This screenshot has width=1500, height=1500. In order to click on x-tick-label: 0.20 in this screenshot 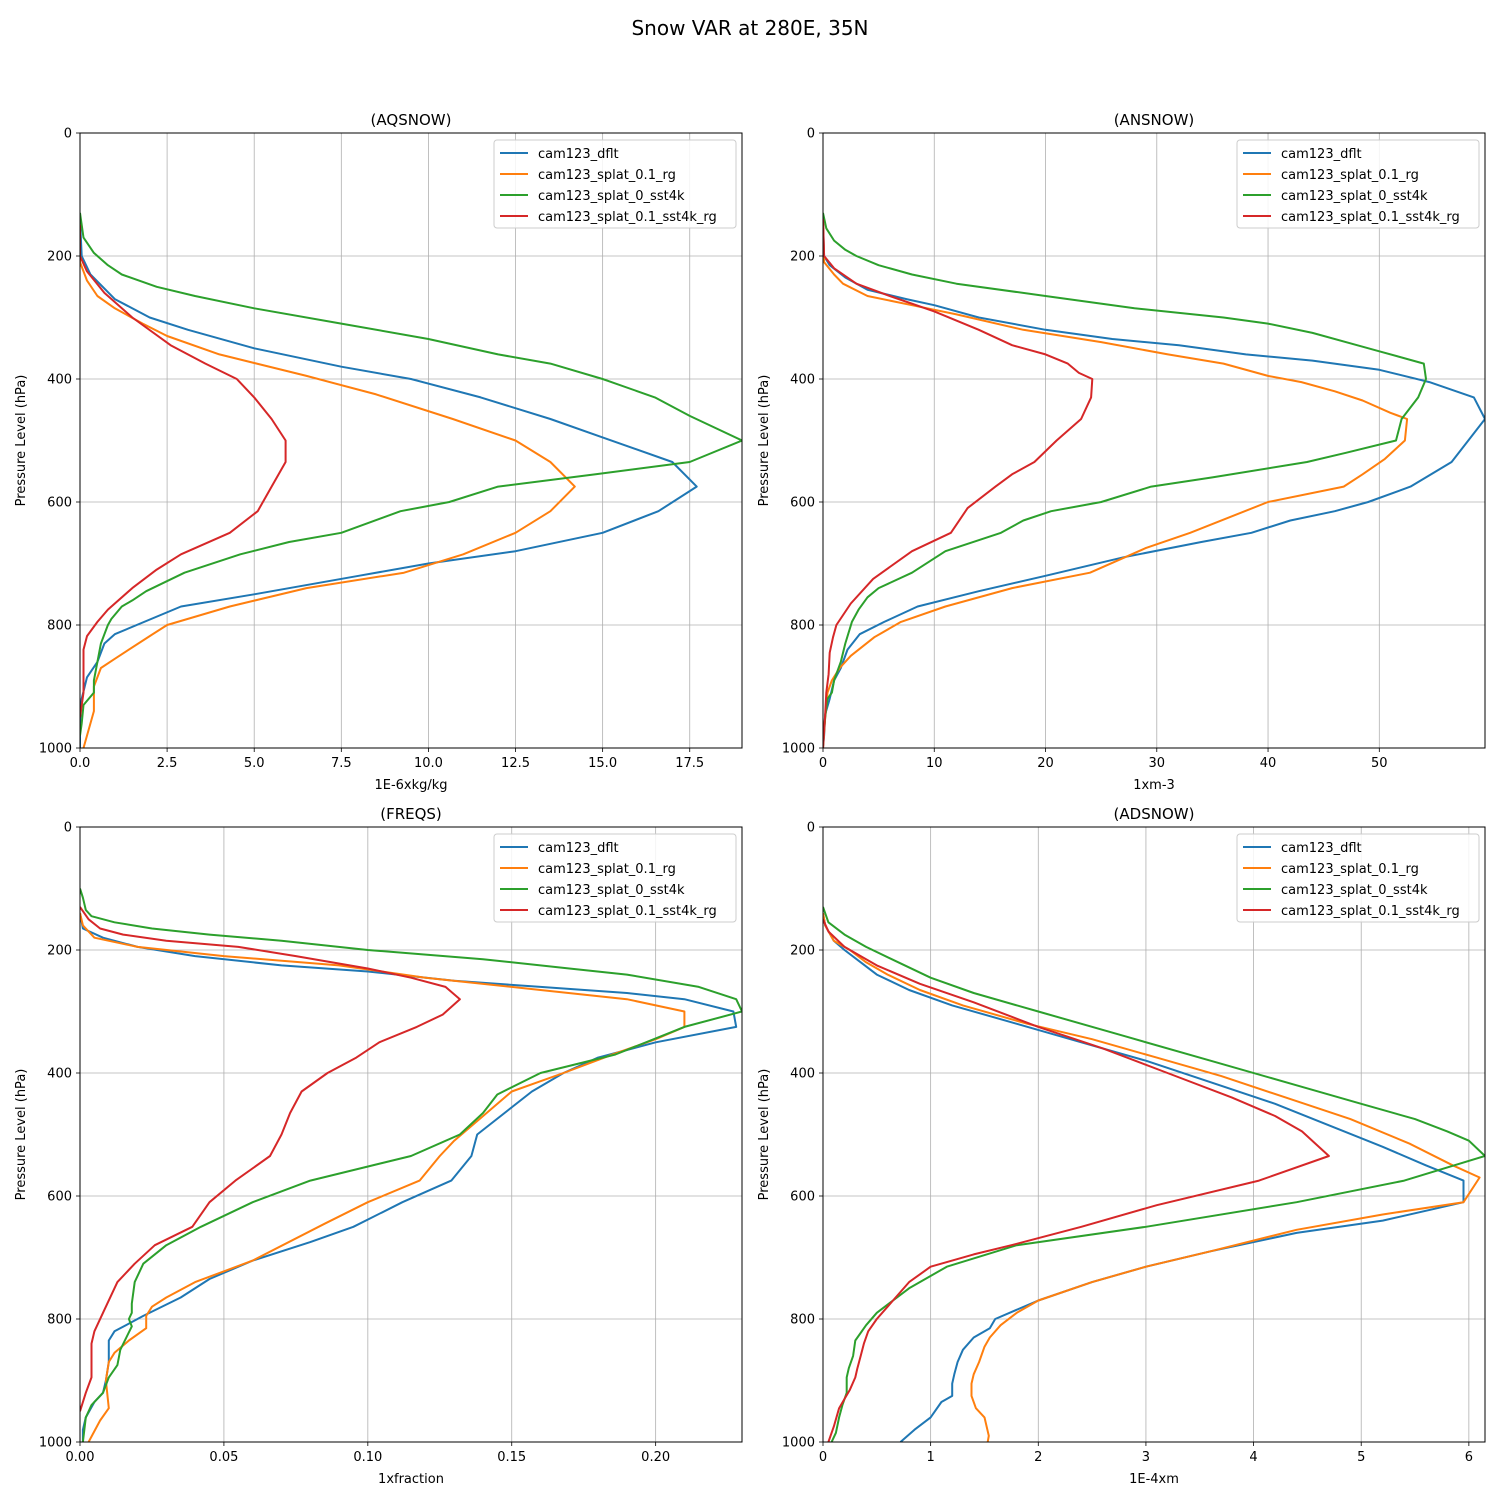, I will do `click(655, 1457)`.